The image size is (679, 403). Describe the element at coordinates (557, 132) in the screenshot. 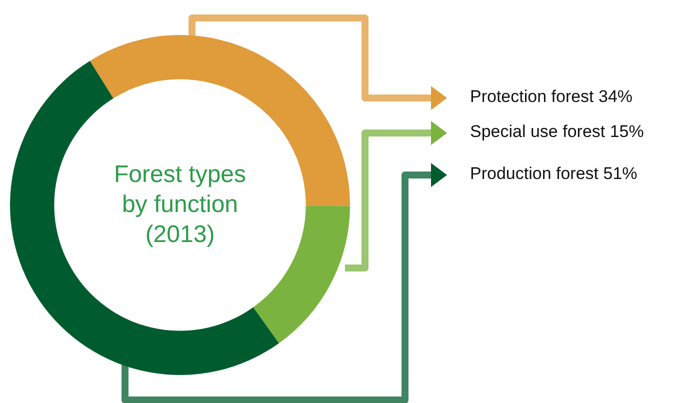

I see `legend-label: Special use forest 15%` at that location.